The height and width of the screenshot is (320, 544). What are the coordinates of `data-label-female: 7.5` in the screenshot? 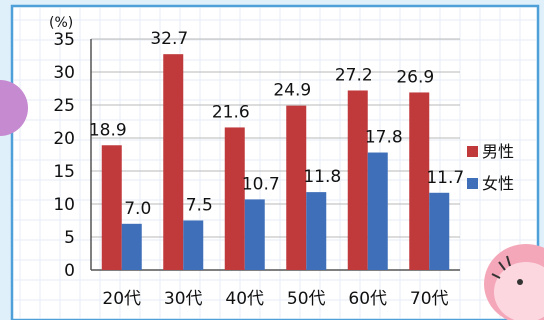 It's located at (199, 206).